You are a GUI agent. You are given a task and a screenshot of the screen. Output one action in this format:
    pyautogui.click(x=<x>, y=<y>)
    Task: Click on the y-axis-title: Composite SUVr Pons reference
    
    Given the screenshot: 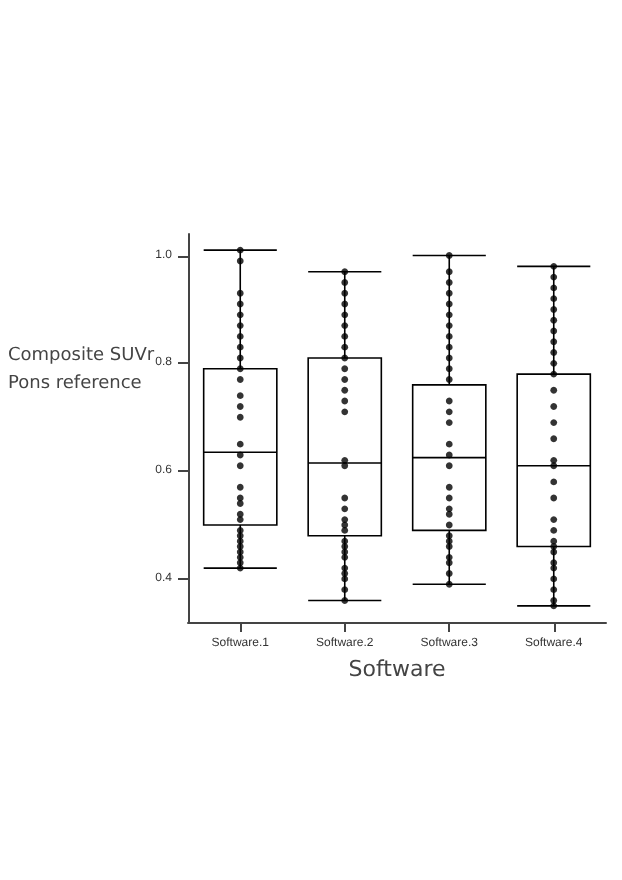 What is the action you would take?
    pyautogui.click(x=81, y=370)
    